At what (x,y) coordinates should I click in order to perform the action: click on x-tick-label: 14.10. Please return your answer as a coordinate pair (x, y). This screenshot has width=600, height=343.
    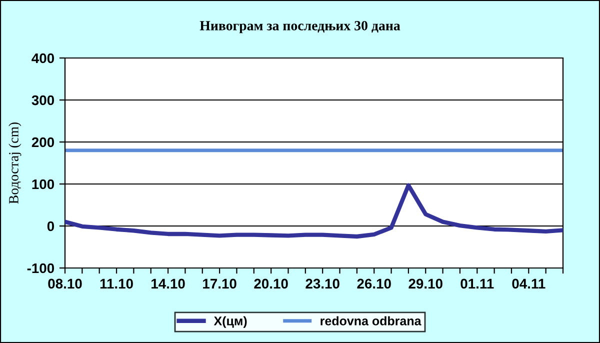
    Looking at the image, I should click on (168, 283).